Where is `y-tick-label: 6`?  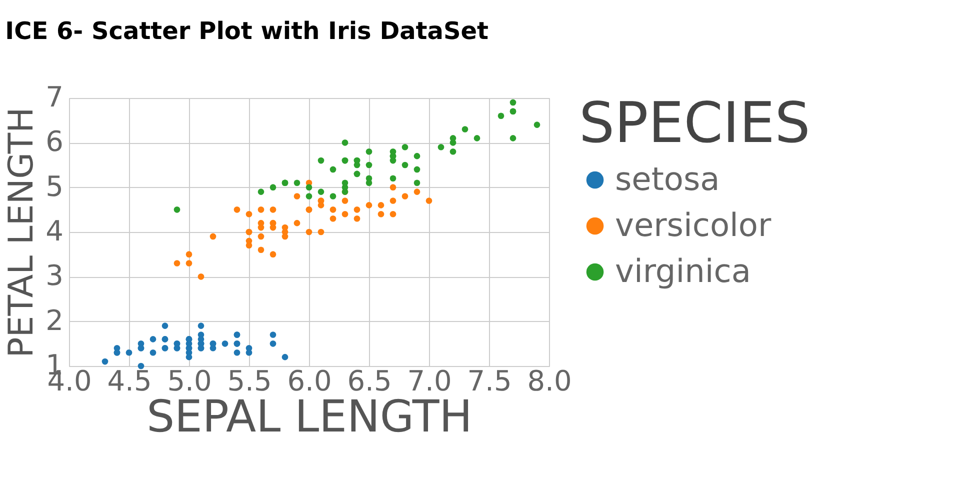
y-tick-label: 6 is located at coordinates (55, 141).